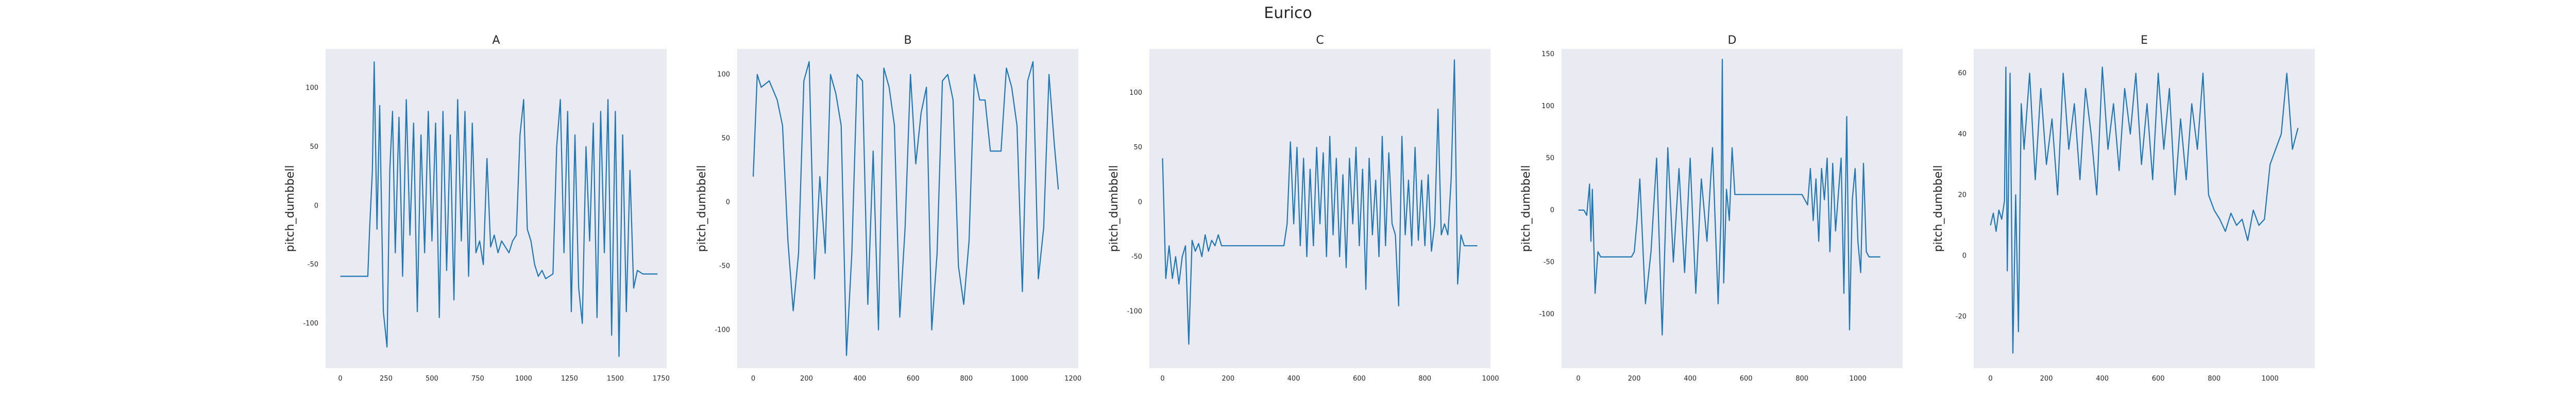 Image resolution: width=2576 pixels, height=412 pixels. What do you see at coordinates (1320, 41) in the screenshot?
I see `subplot-title: C` at bounding box center [1320, 41].